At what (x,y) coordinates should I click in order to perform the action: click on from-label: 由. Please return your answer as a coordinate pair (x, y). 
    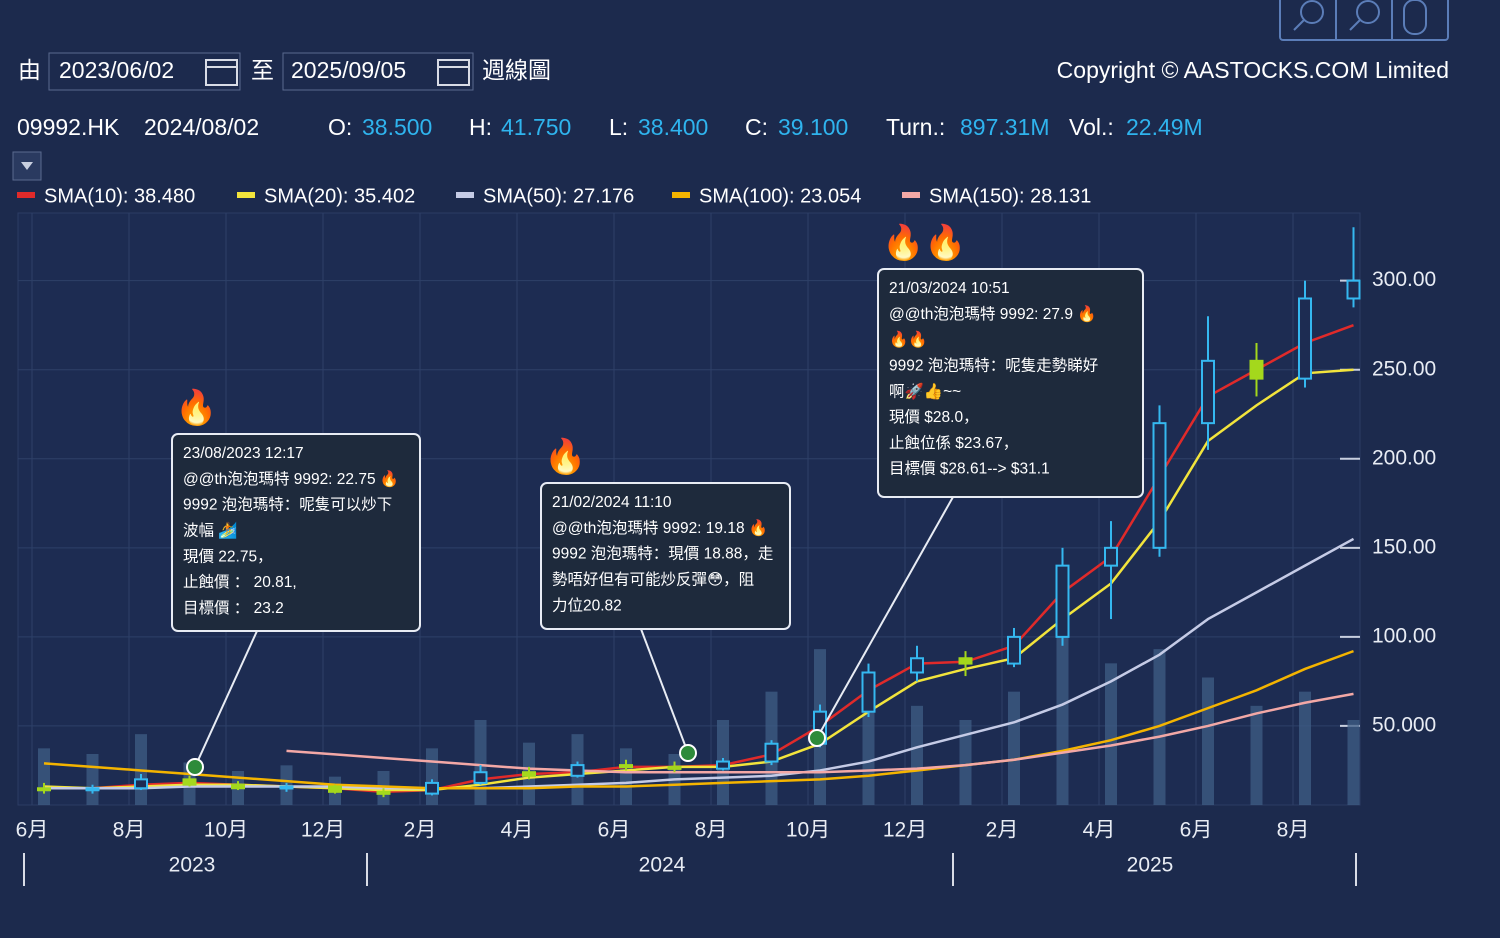
    Looking at the image, I should click on (29, 70).